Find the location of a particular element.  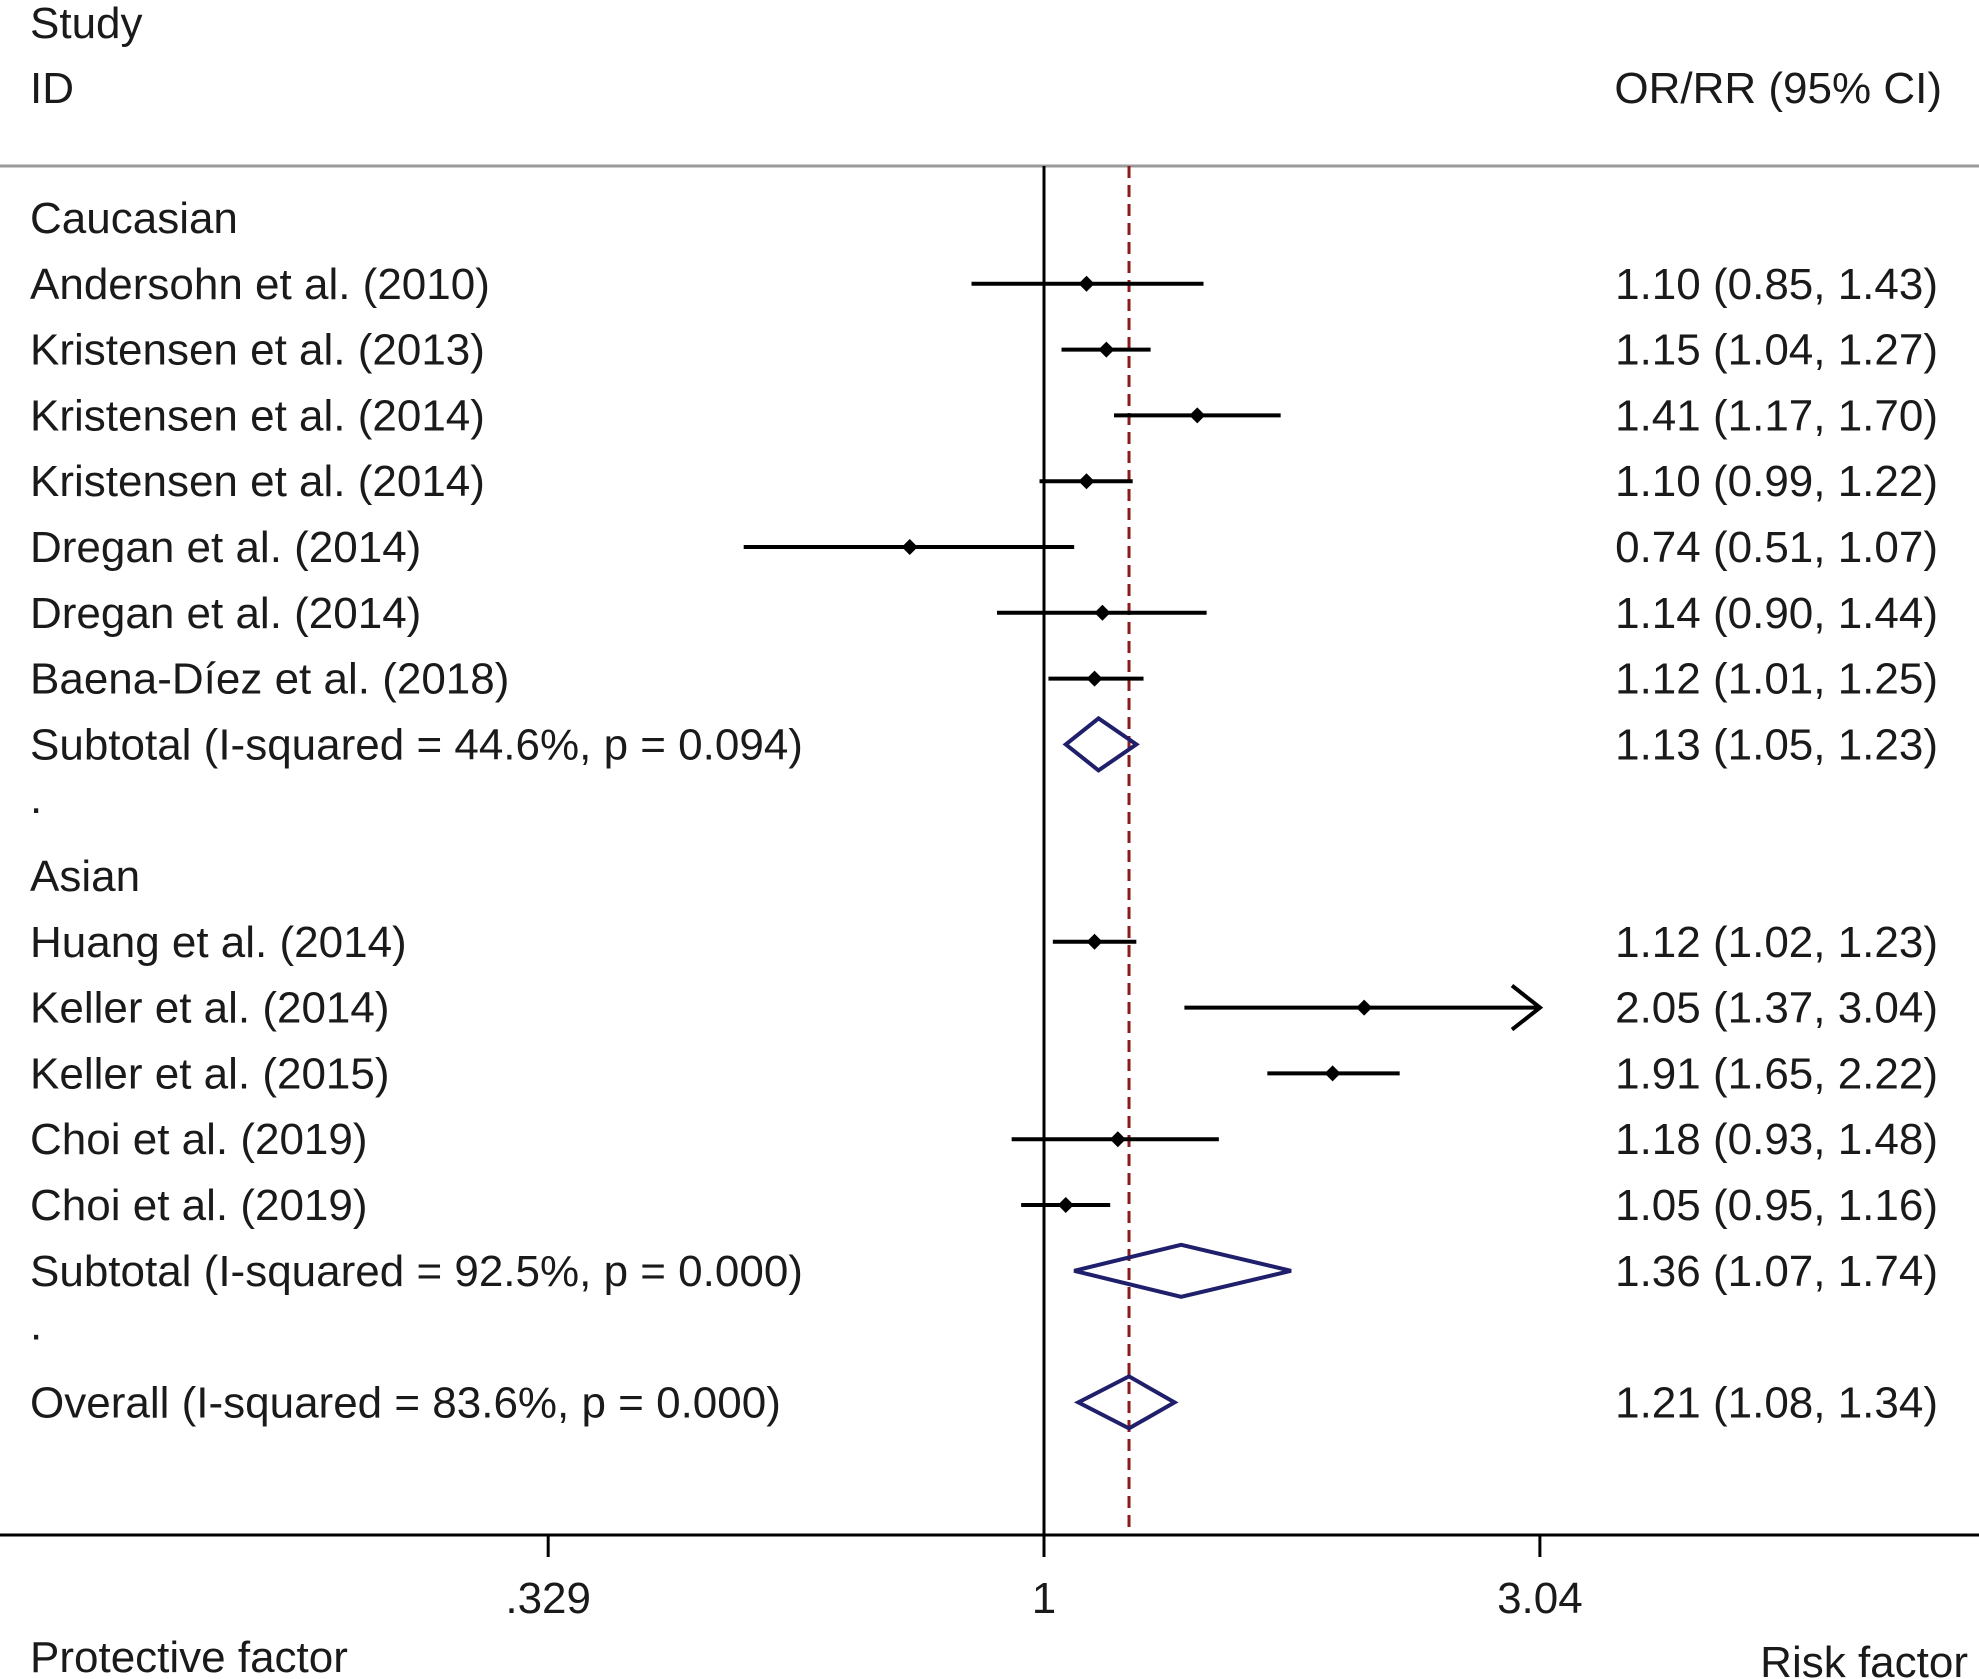

effect-estimate-text: 1.91 (1.65, 2.22) is located at coordinates (1776, 1073).